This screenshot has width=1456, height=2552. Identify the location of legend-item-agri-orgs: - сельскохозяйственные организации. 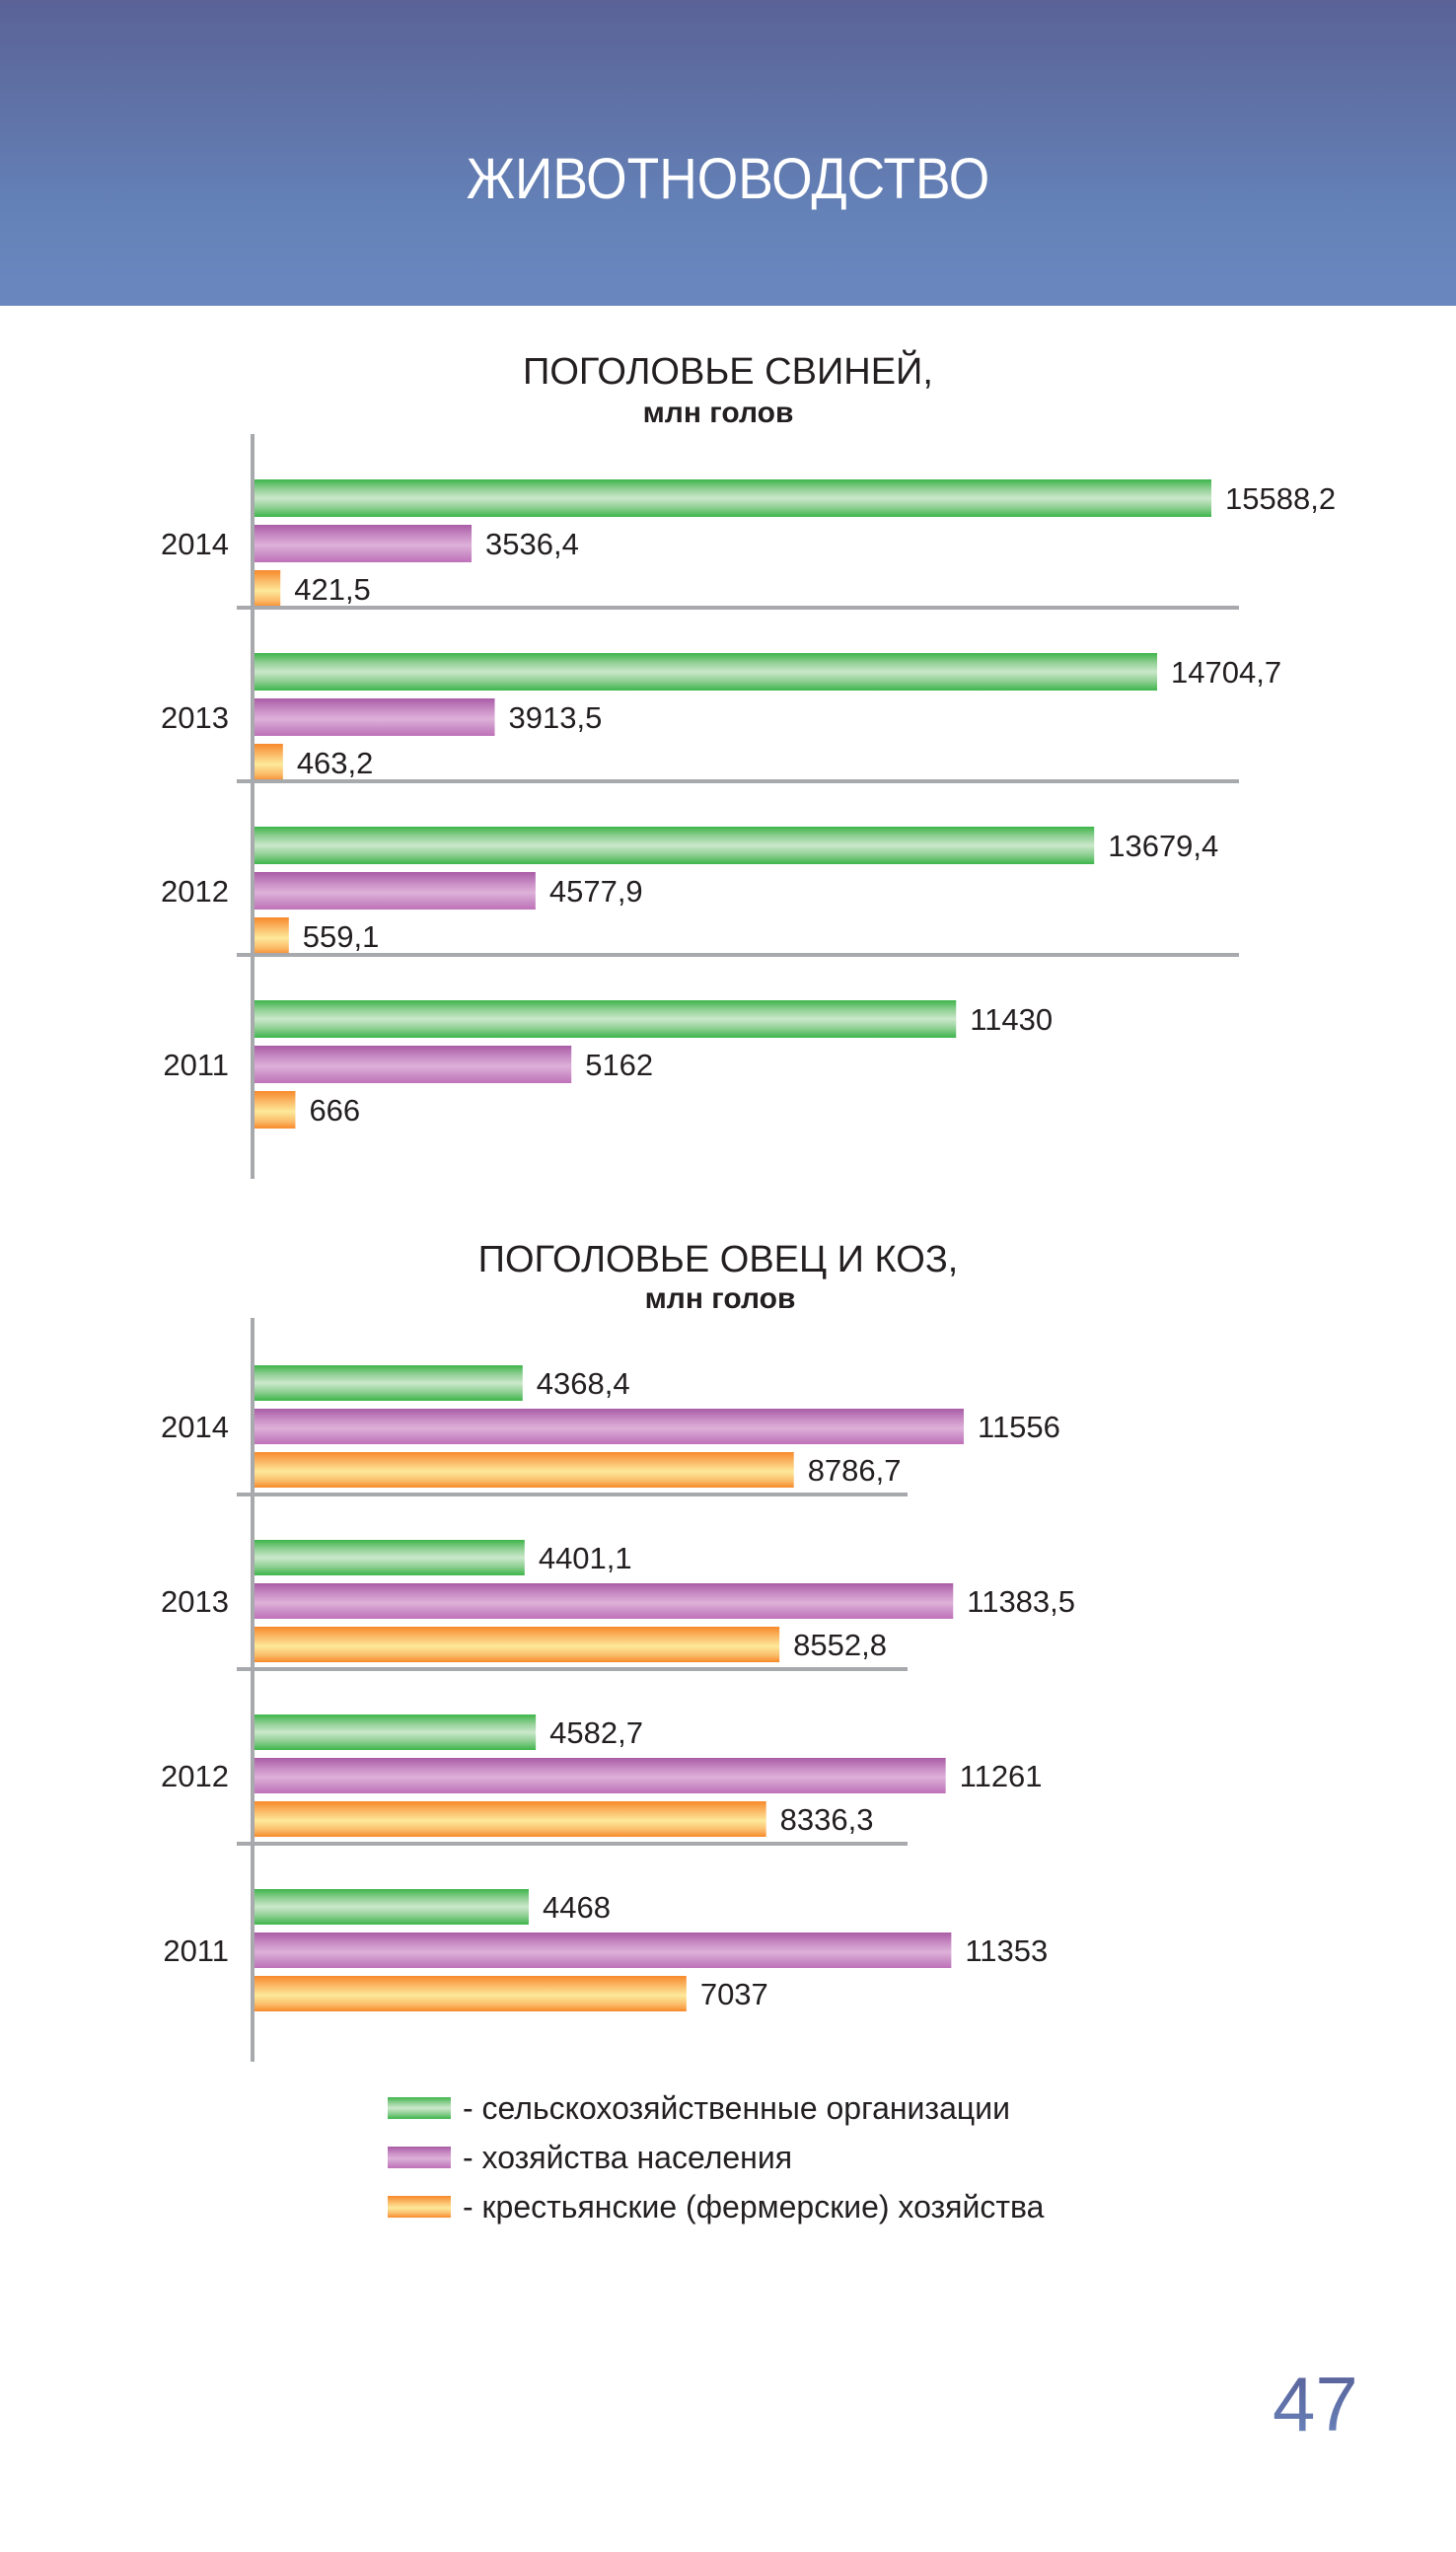
(716, 2108).